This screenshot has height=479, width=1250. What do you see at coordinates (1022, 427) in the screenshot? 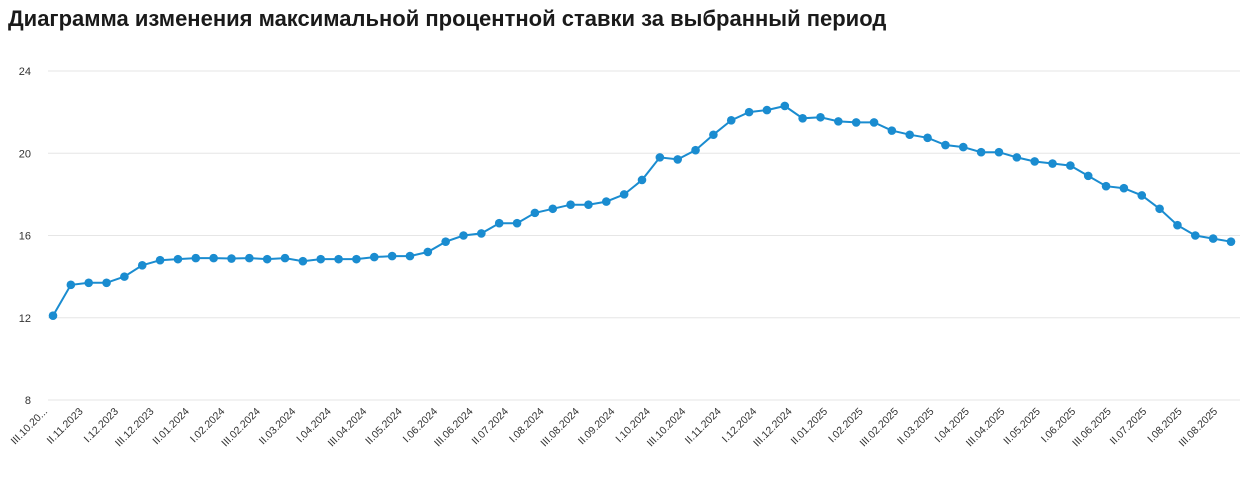
I see `x-tick-label: II.05.2025` at bounding box center [1022, 427].